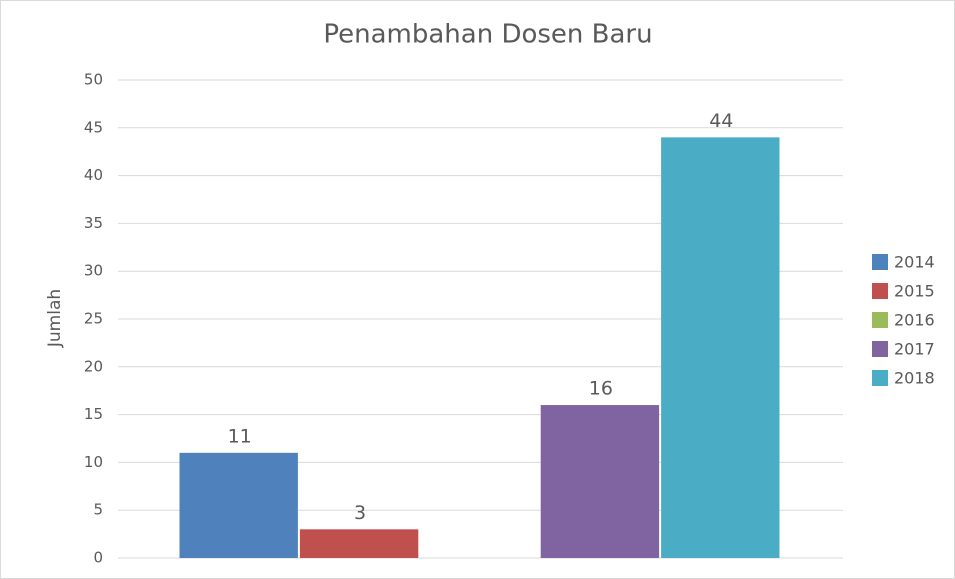 The height and width of the screenshot is (579, 955). Describe the element at coordinates (487, 35) in the screenshot. I see `chart-title: Penambahan Dosen Baru` at that location.